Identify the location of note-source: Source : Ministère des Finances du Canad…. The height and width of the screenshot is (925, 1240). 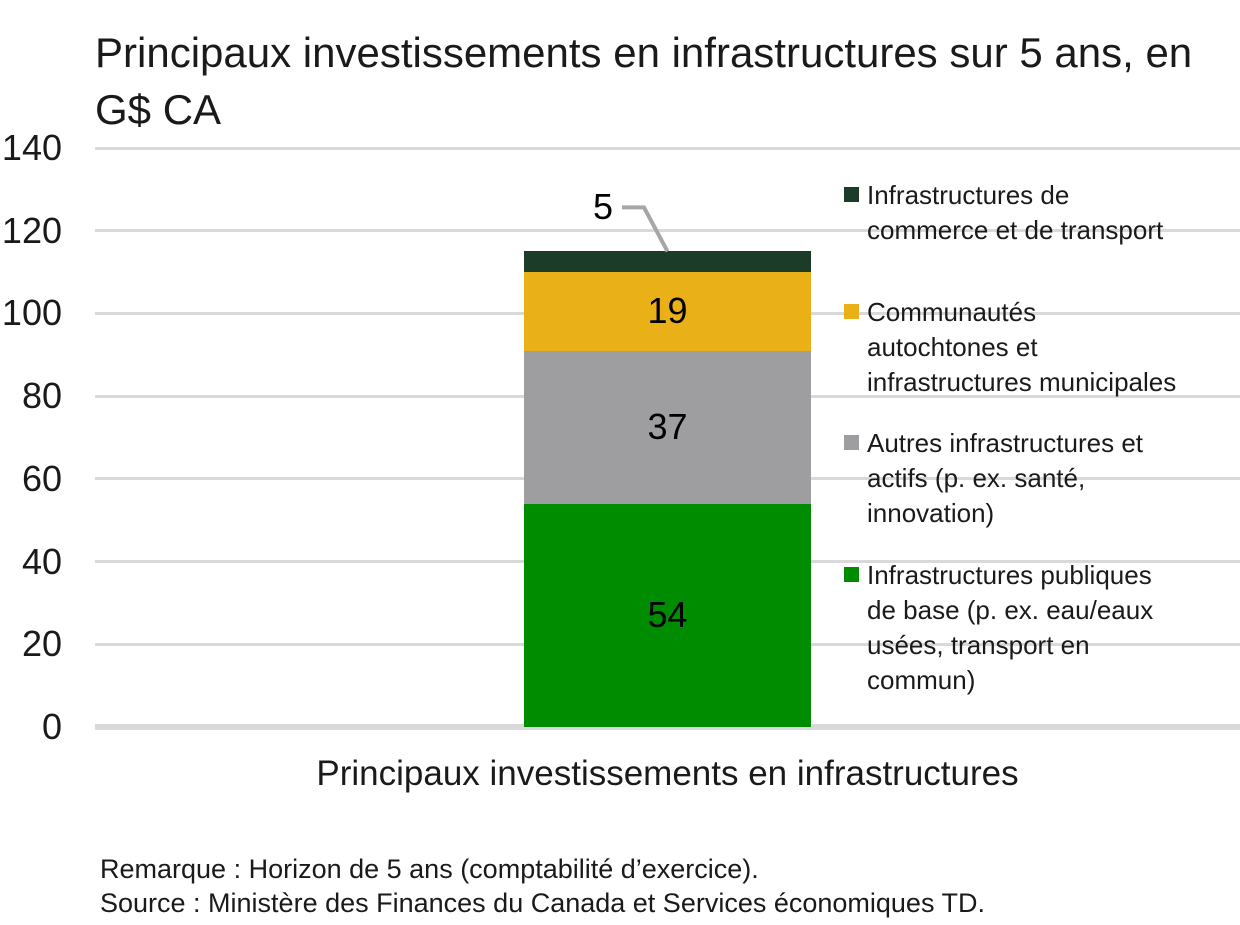
(542, 903).